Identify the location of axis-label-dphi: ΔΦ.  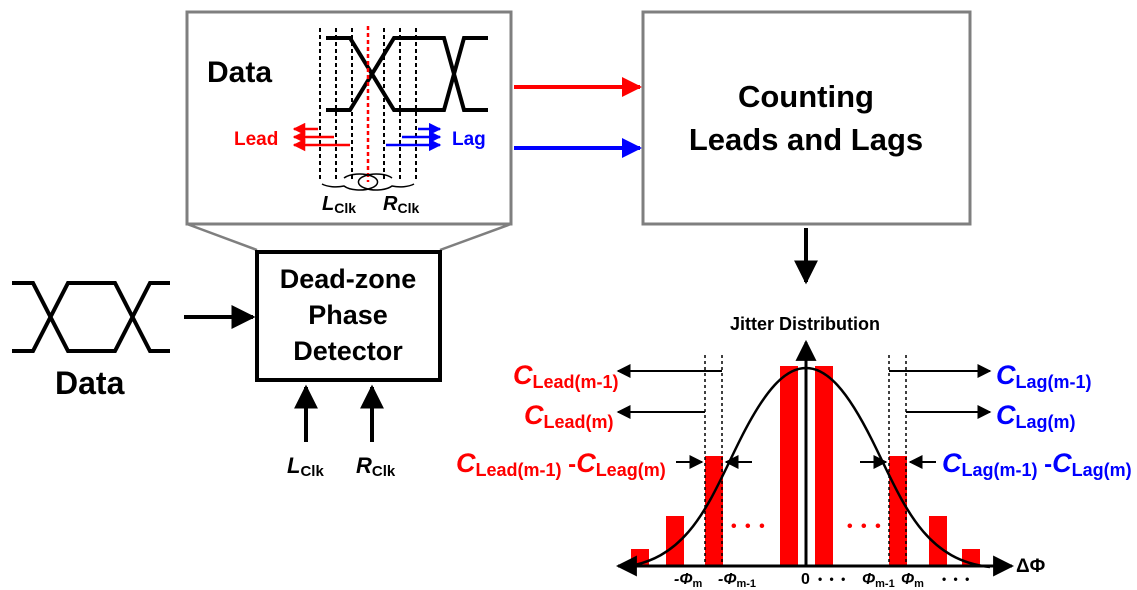
(1031, 566).